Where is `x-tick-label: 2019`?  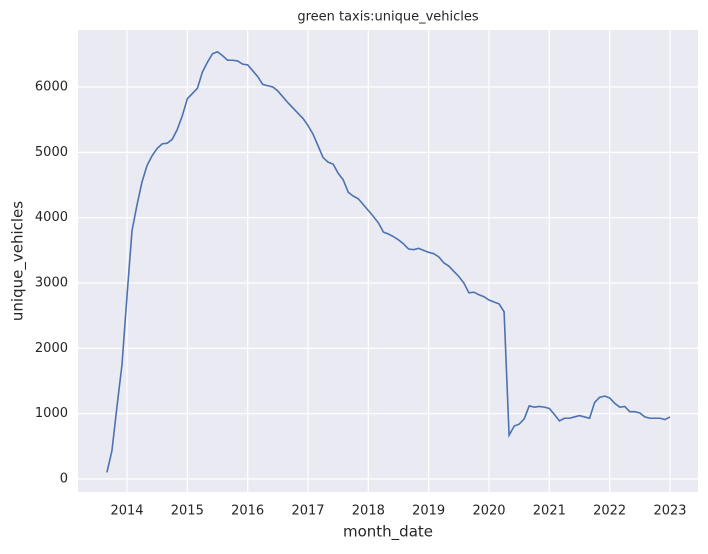 x-tick-label: 2019 is located at coordinates (428, 511).